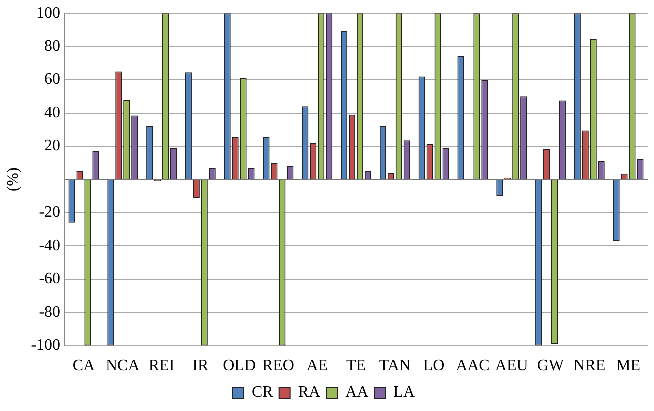 This screenshot has width=654, height=411. What do you see at coordinates (512, 366) in the screenshot?
I see `x-tick-label: AEU` at bounding box center [512, 366].